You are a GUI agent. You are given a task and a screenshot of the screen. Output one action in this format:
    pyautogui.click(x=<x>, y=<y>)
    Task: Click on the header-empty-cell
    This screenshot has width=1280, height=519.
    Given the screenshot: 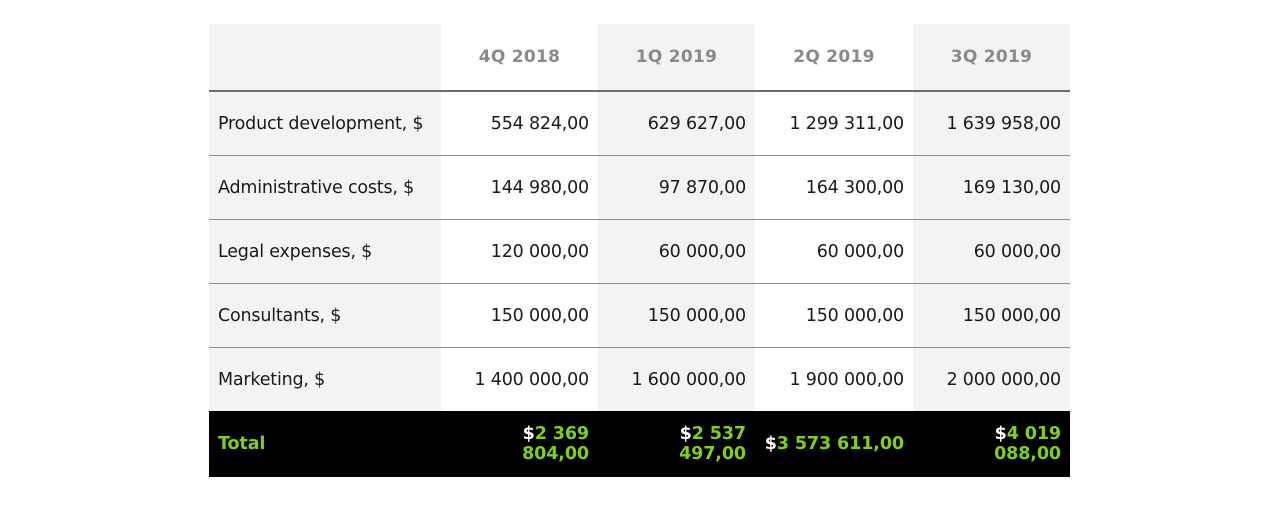 What is the action you would take?
    pyautogui.click(x=325, y=58)
    